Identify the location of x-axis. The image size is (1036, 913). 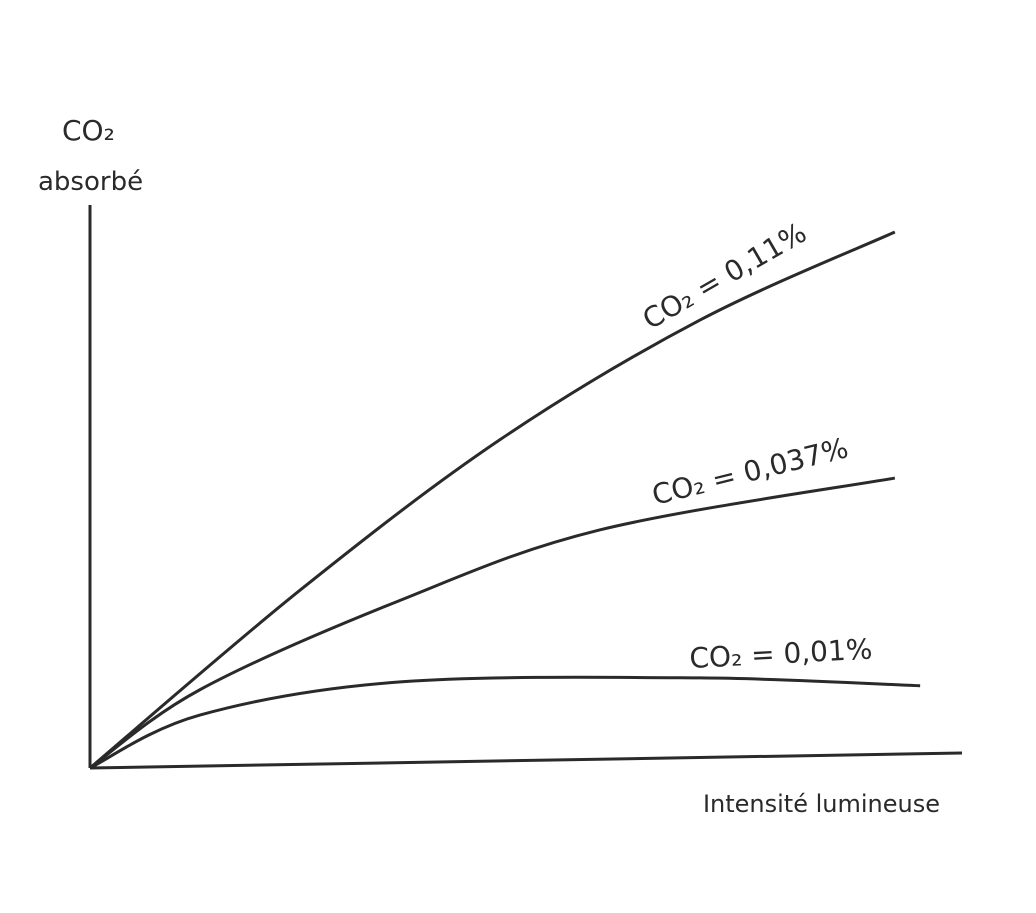
(526, 760).